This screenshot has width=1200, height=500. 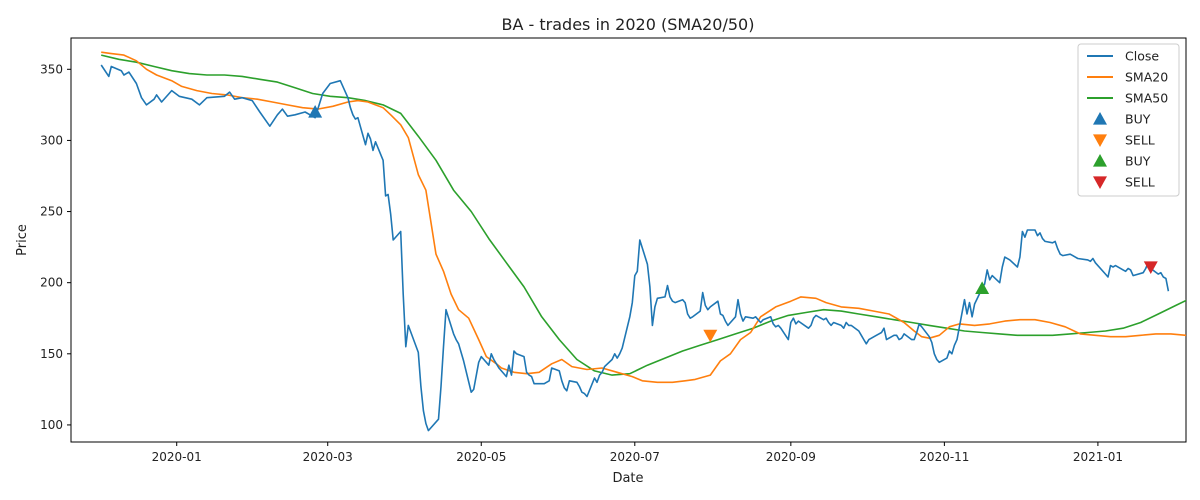 What do you see at coordinates (481, 457) in the screenshot?
I see `x-tick-label: 2020-05` at bounding box center [481, 457].